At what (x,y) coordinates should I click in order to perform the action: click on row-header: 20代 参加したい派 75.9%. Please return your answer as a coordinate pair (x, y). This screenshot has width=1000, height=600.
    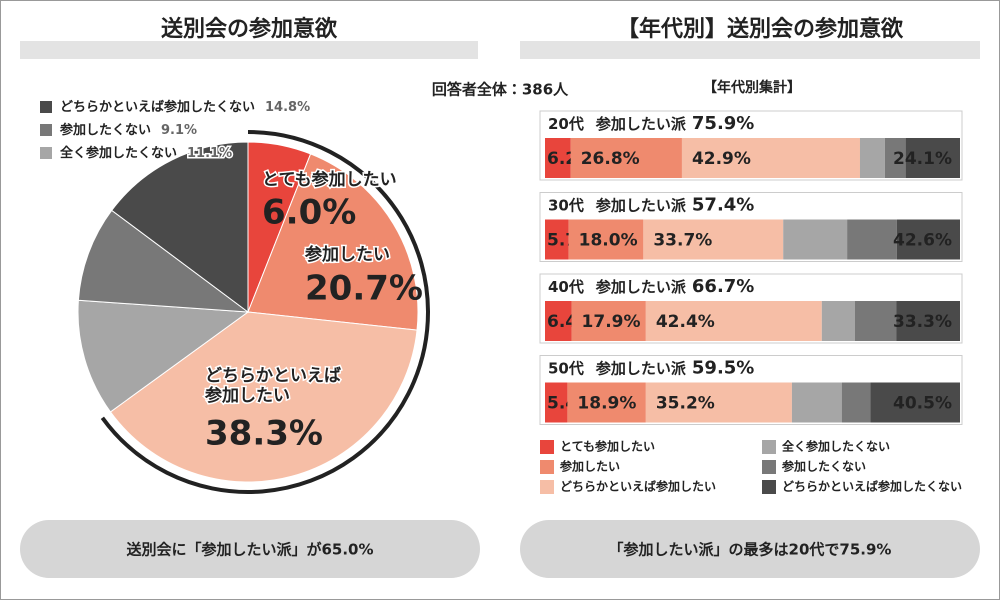
    Looking at the image, I should click on (651, 123).